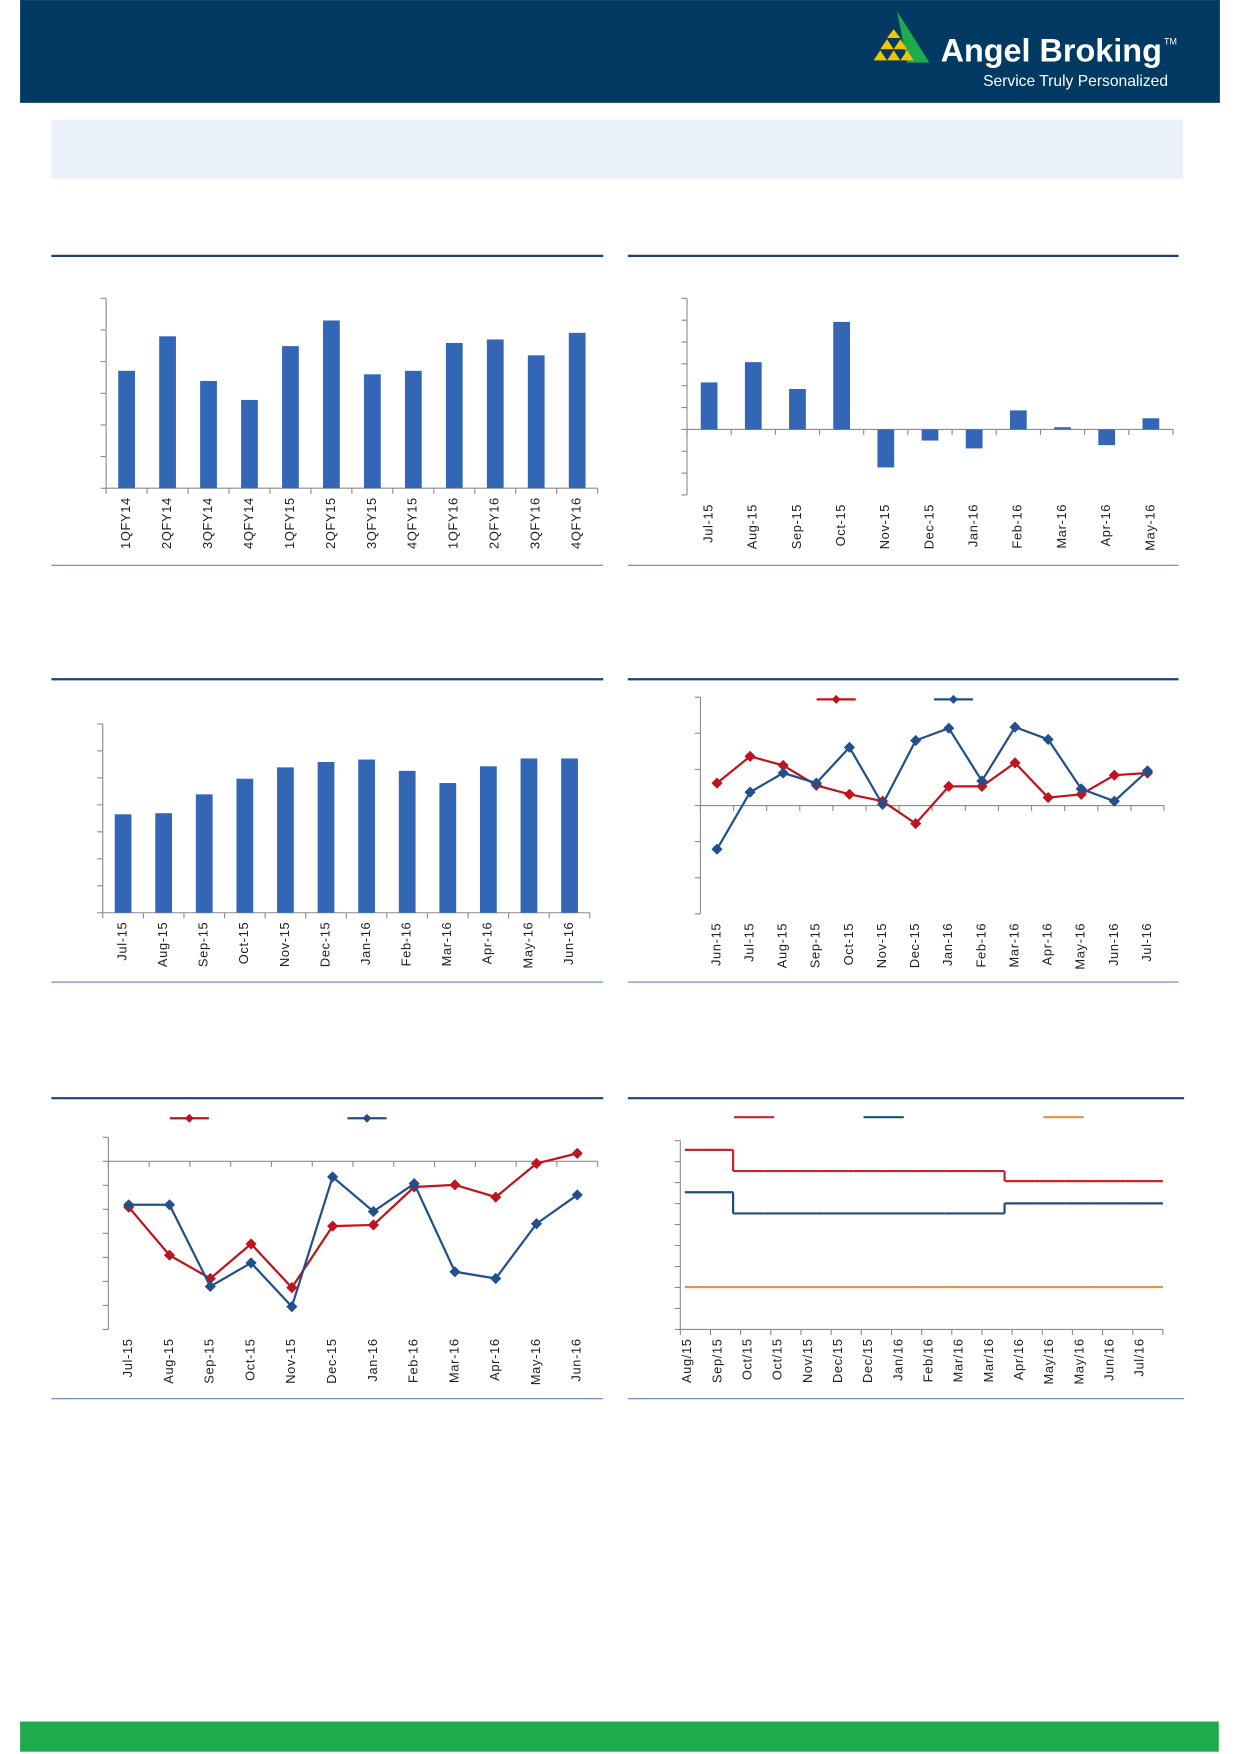 This screenshot has height=1754, width=1240. I want to click on x-tick-label: Oct/15, so click(747, 1359).